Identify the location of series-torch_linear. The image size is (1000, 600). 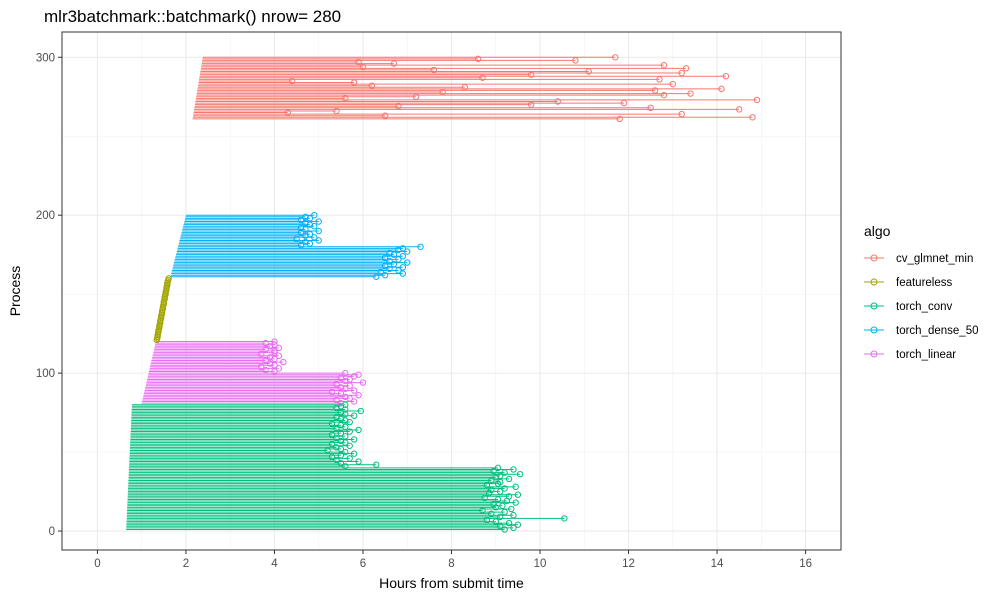
(254, 372).